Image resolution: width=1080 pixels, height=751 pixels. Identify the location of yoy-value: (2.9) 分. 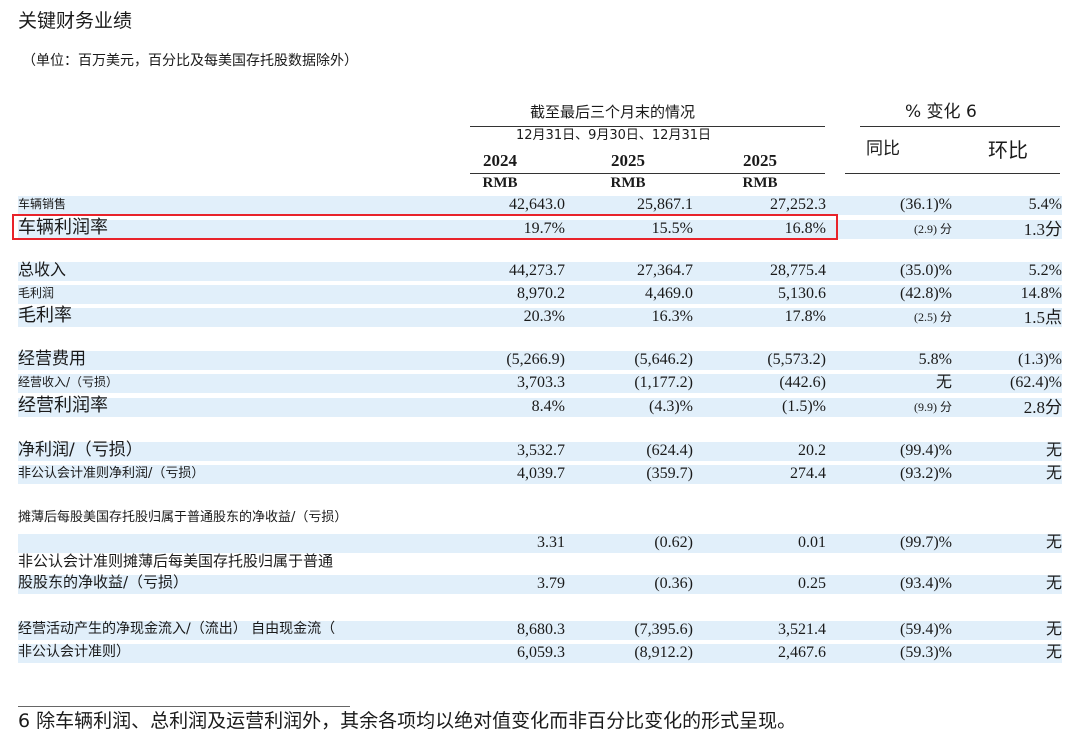
(933, 229).